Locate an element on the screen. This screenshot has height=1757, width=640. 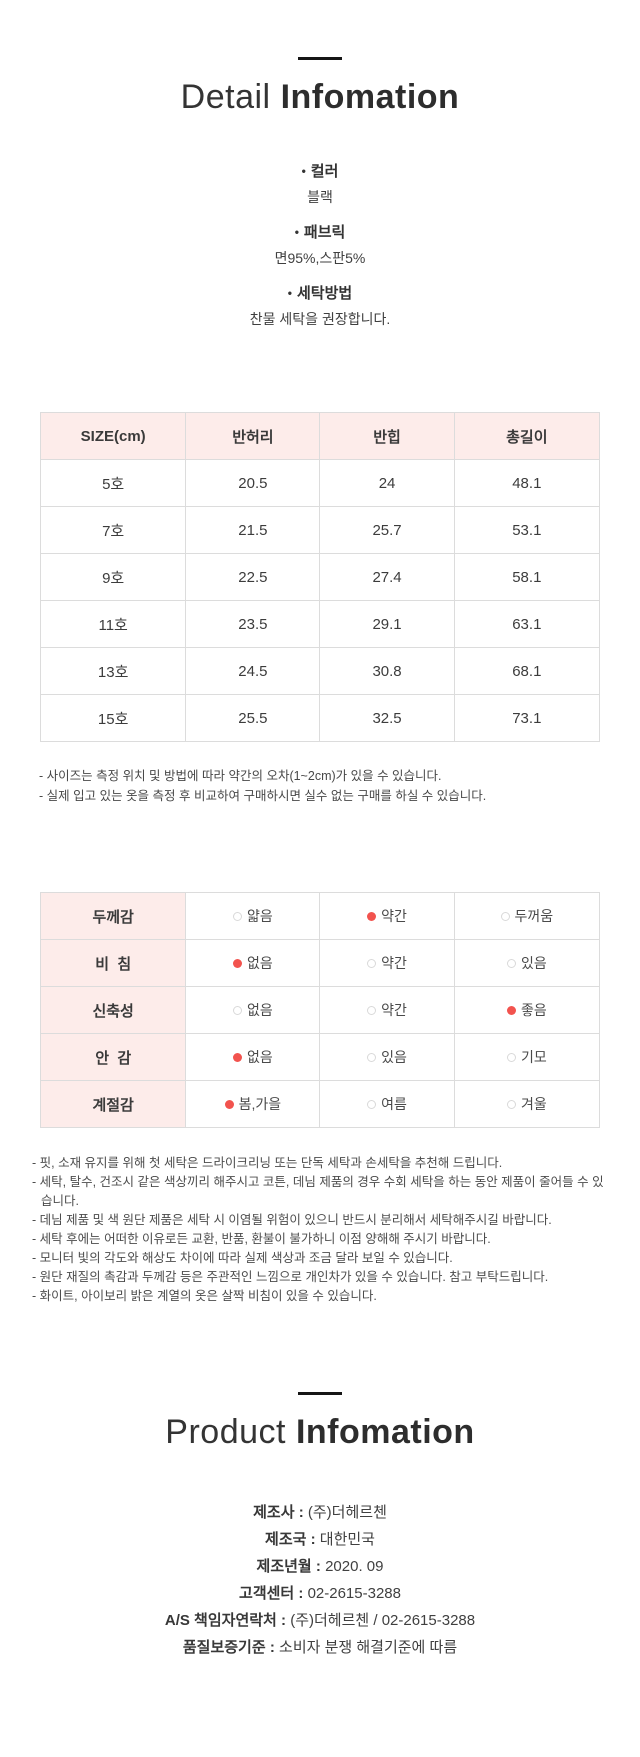
attribute-option-label: 얇음 is located at coordinates (260, 916).